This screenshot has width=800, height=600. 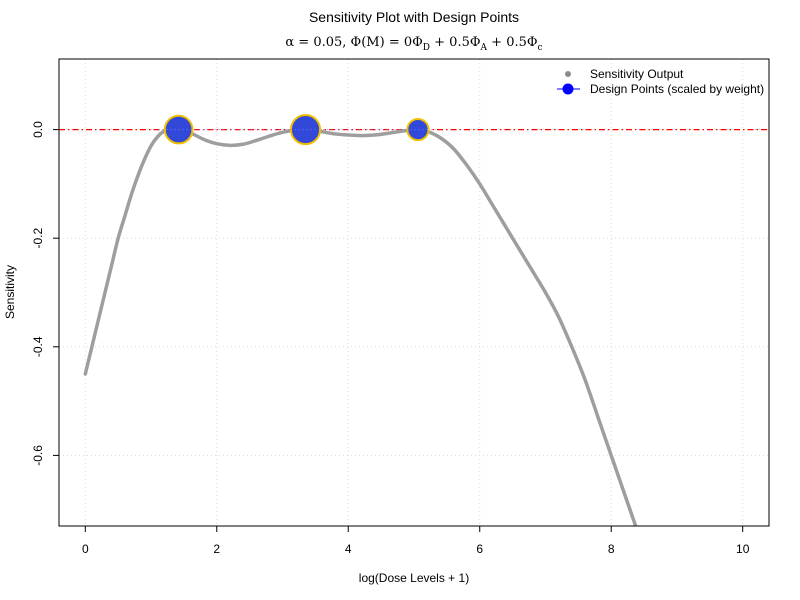 I want to click on x-tick-label: 10, so click(x=743, y=549).